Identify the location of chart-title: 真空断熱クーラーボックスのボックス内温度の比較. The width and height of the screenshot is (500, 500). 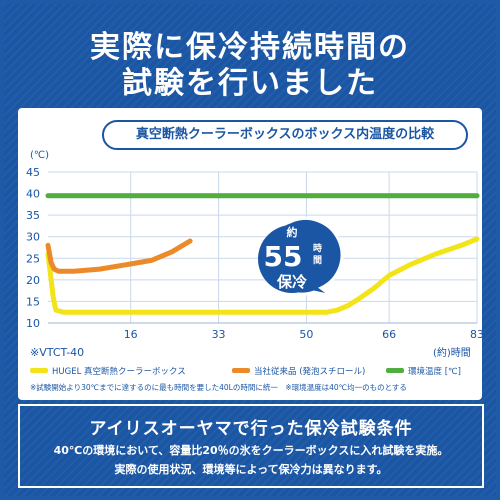
(285, 135).